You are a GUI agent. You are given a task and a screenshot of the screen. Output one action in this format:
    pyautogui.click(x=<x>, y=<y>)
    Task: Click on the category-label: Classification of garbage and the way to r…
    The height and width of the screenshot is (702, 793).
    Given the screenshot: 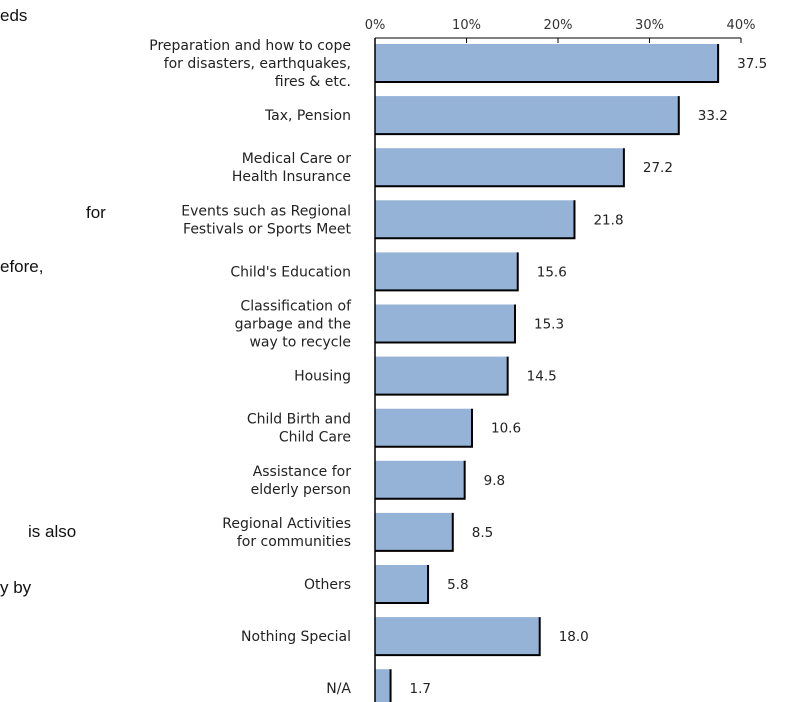 What is the action you would take?
    pyautogui.click(x=293, y=325)
    